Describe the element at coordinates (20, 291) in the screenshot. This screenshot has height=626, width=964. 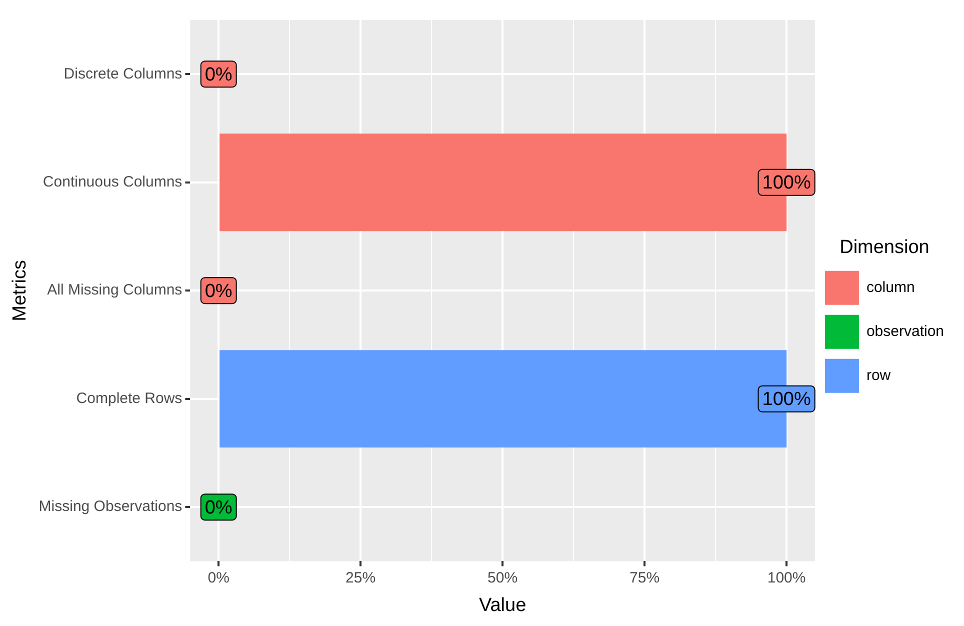
I see `y-axis-title: Metrics` at that location.